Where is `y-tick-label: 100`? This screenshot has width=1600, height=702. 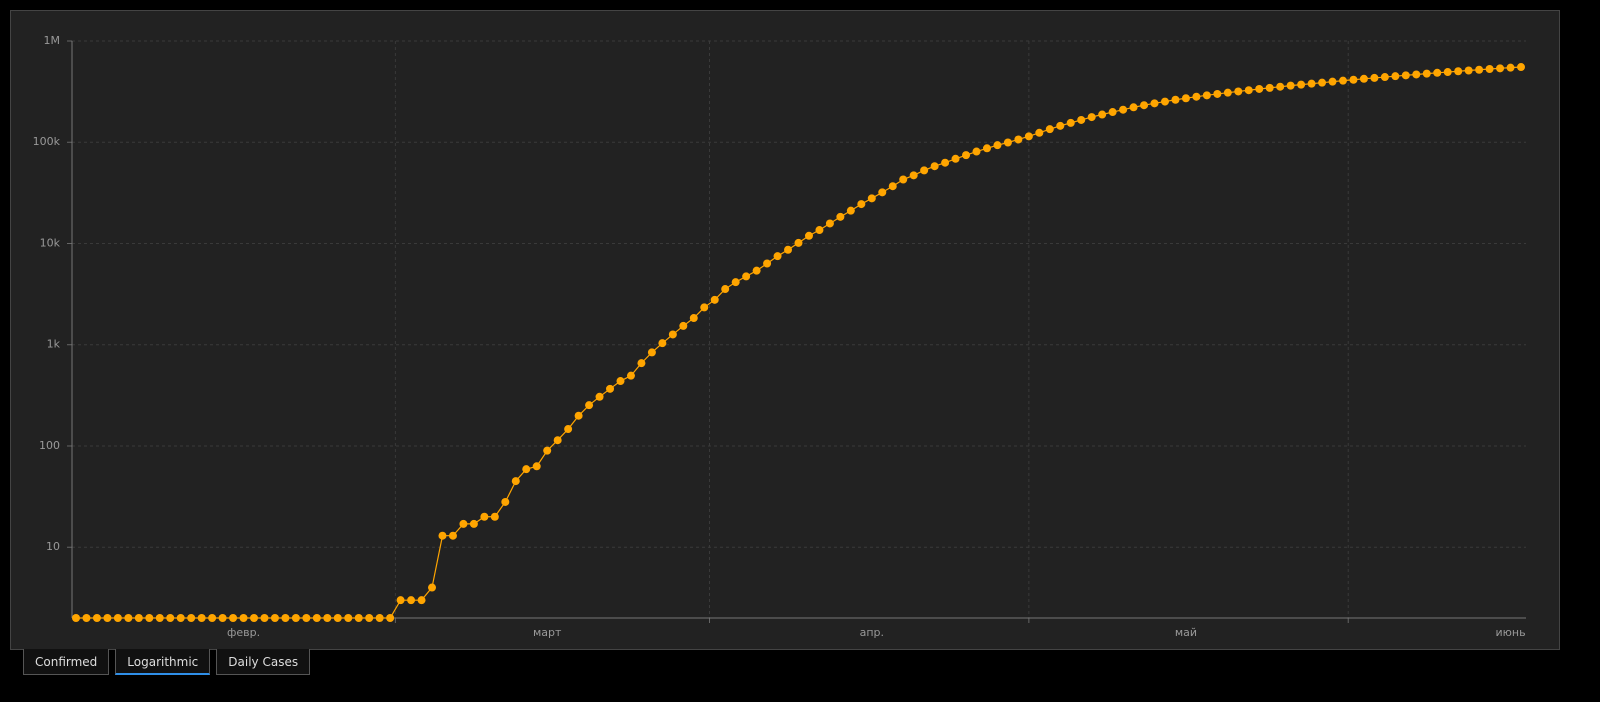 y-tick-label: 100 is located at coordinates (49, 445).